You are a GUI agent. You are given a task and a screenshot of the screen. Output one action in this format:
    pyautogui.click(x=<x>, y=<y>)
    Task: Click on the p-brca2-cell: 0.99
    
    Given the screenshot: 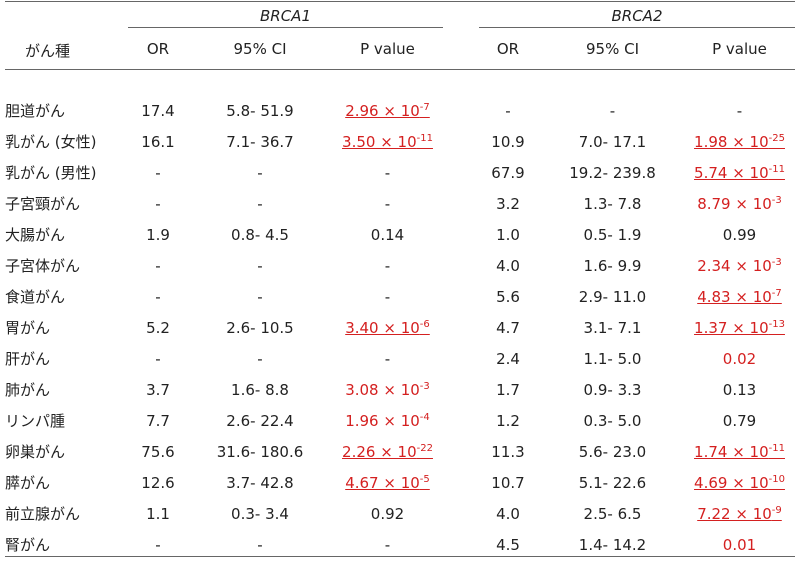 What is the action you would take?
    pyautogui.click(x=736, y=235)
    